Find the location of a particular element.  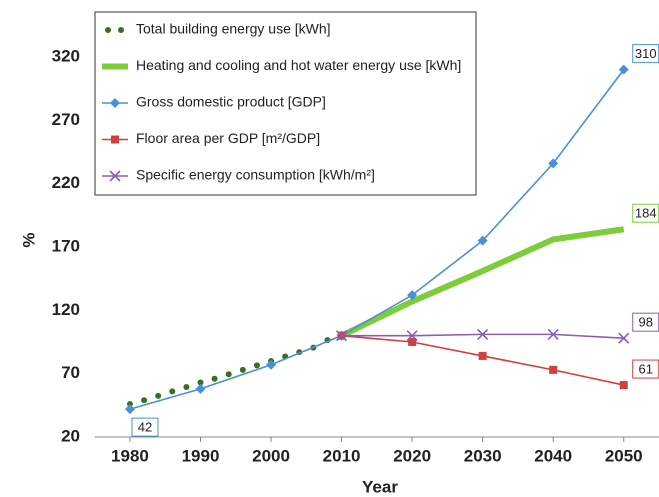

y-tick-label: 170 is located at coordinates (66, 245).